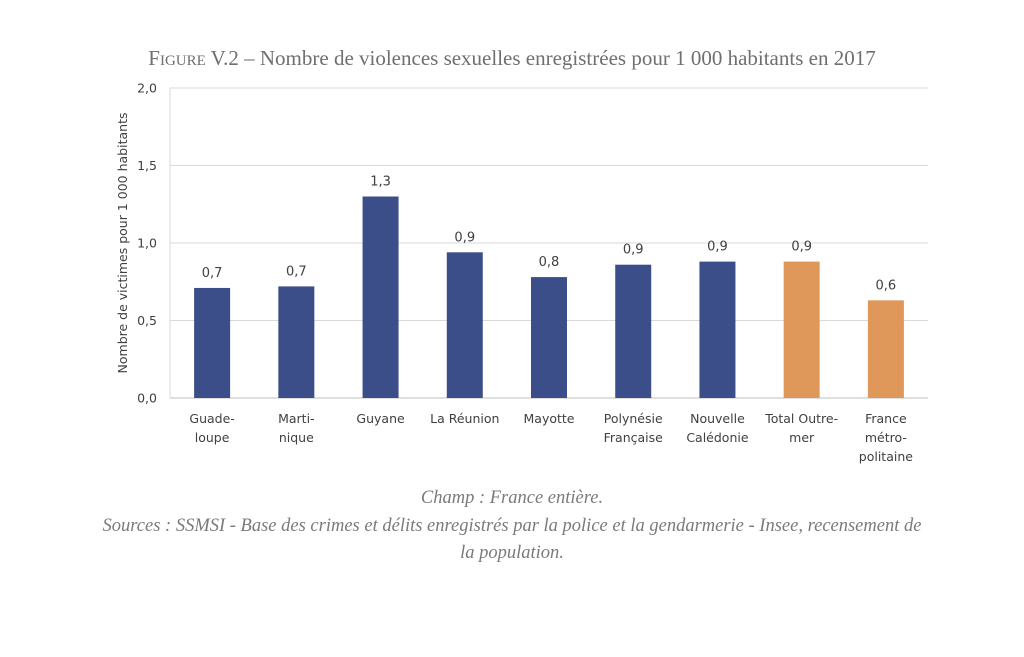 This screenshot has width=1024, height=657. Describe the element at coordinates (380, 418) in the screenshot. I see `x-tick-label: Guyane` at that location.